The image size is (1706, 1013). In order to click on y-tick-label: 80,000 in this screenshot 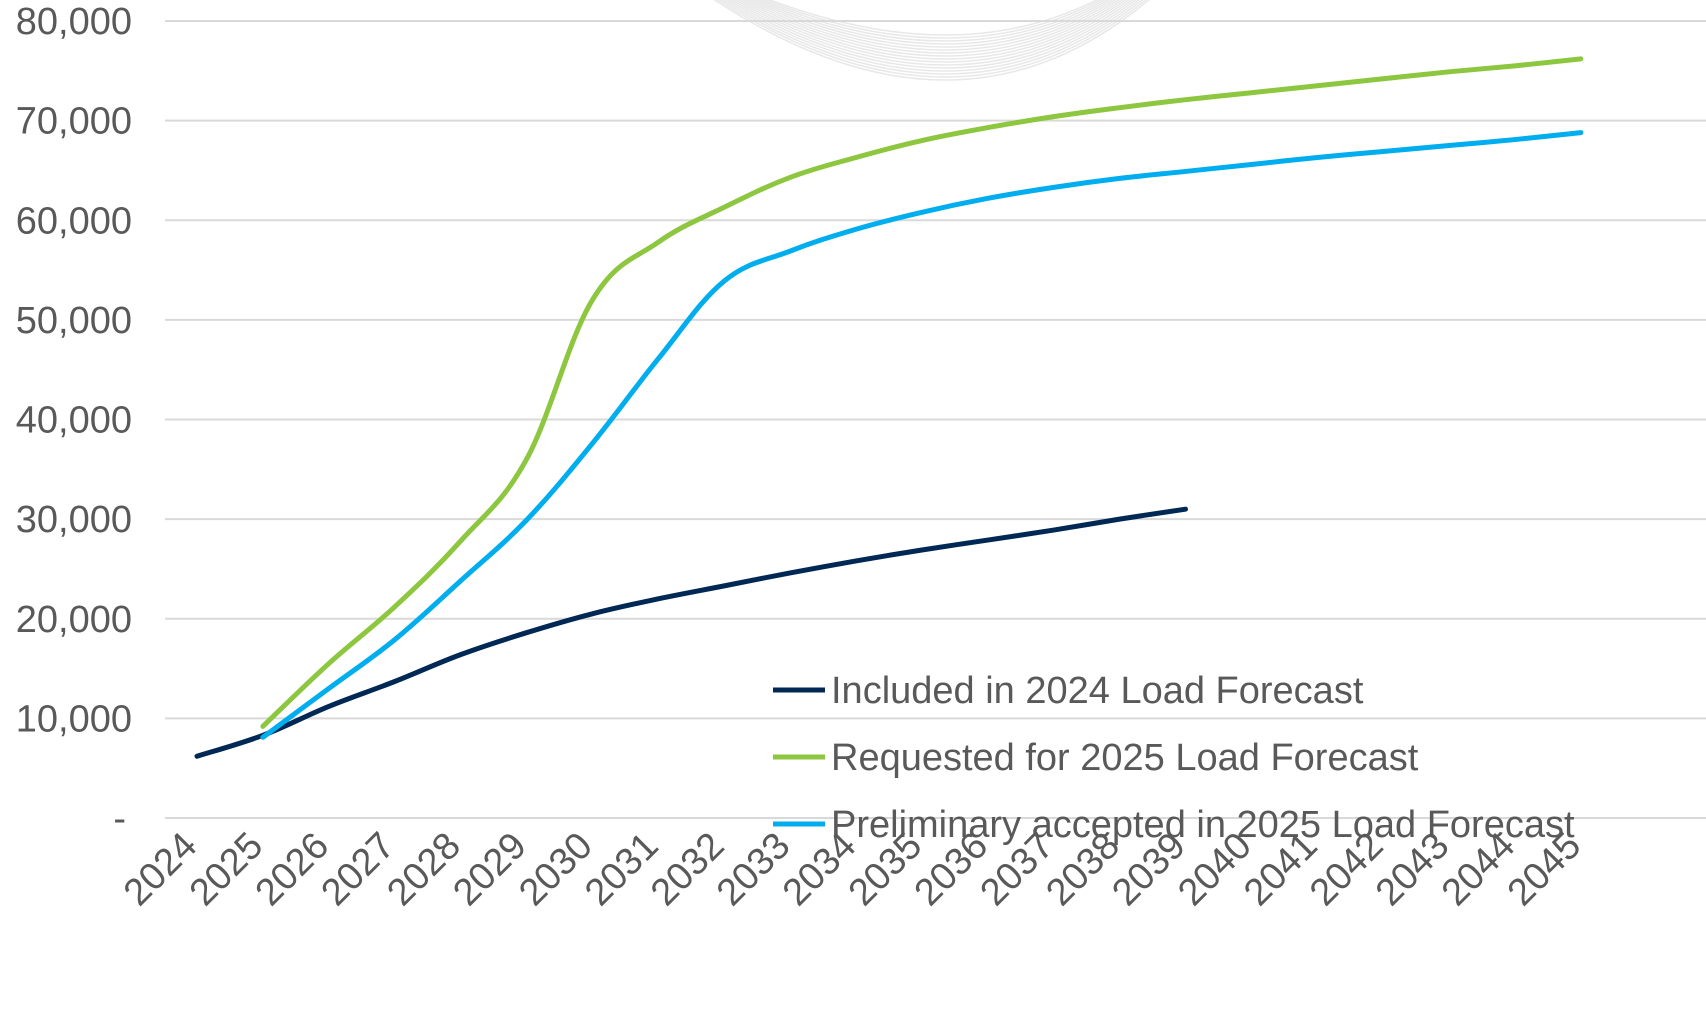, I will do `click(74, 22)`.